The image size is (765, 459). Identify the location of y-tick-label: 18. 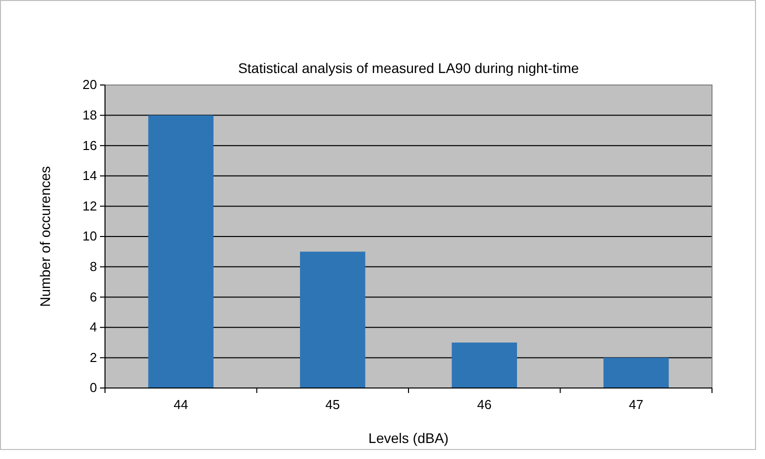
(89, 114).